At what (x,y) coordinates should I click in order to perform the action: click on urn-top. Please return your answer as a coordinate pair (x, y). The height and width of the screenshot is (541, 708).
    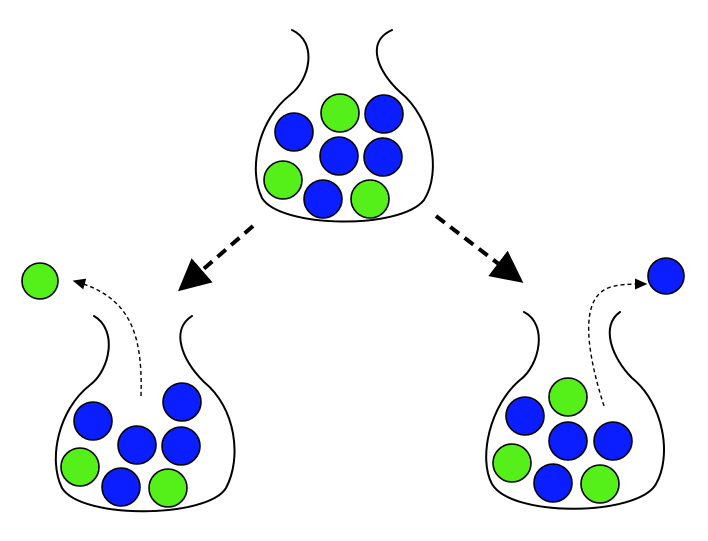
    Looking at the image, I should click on (344, 126).